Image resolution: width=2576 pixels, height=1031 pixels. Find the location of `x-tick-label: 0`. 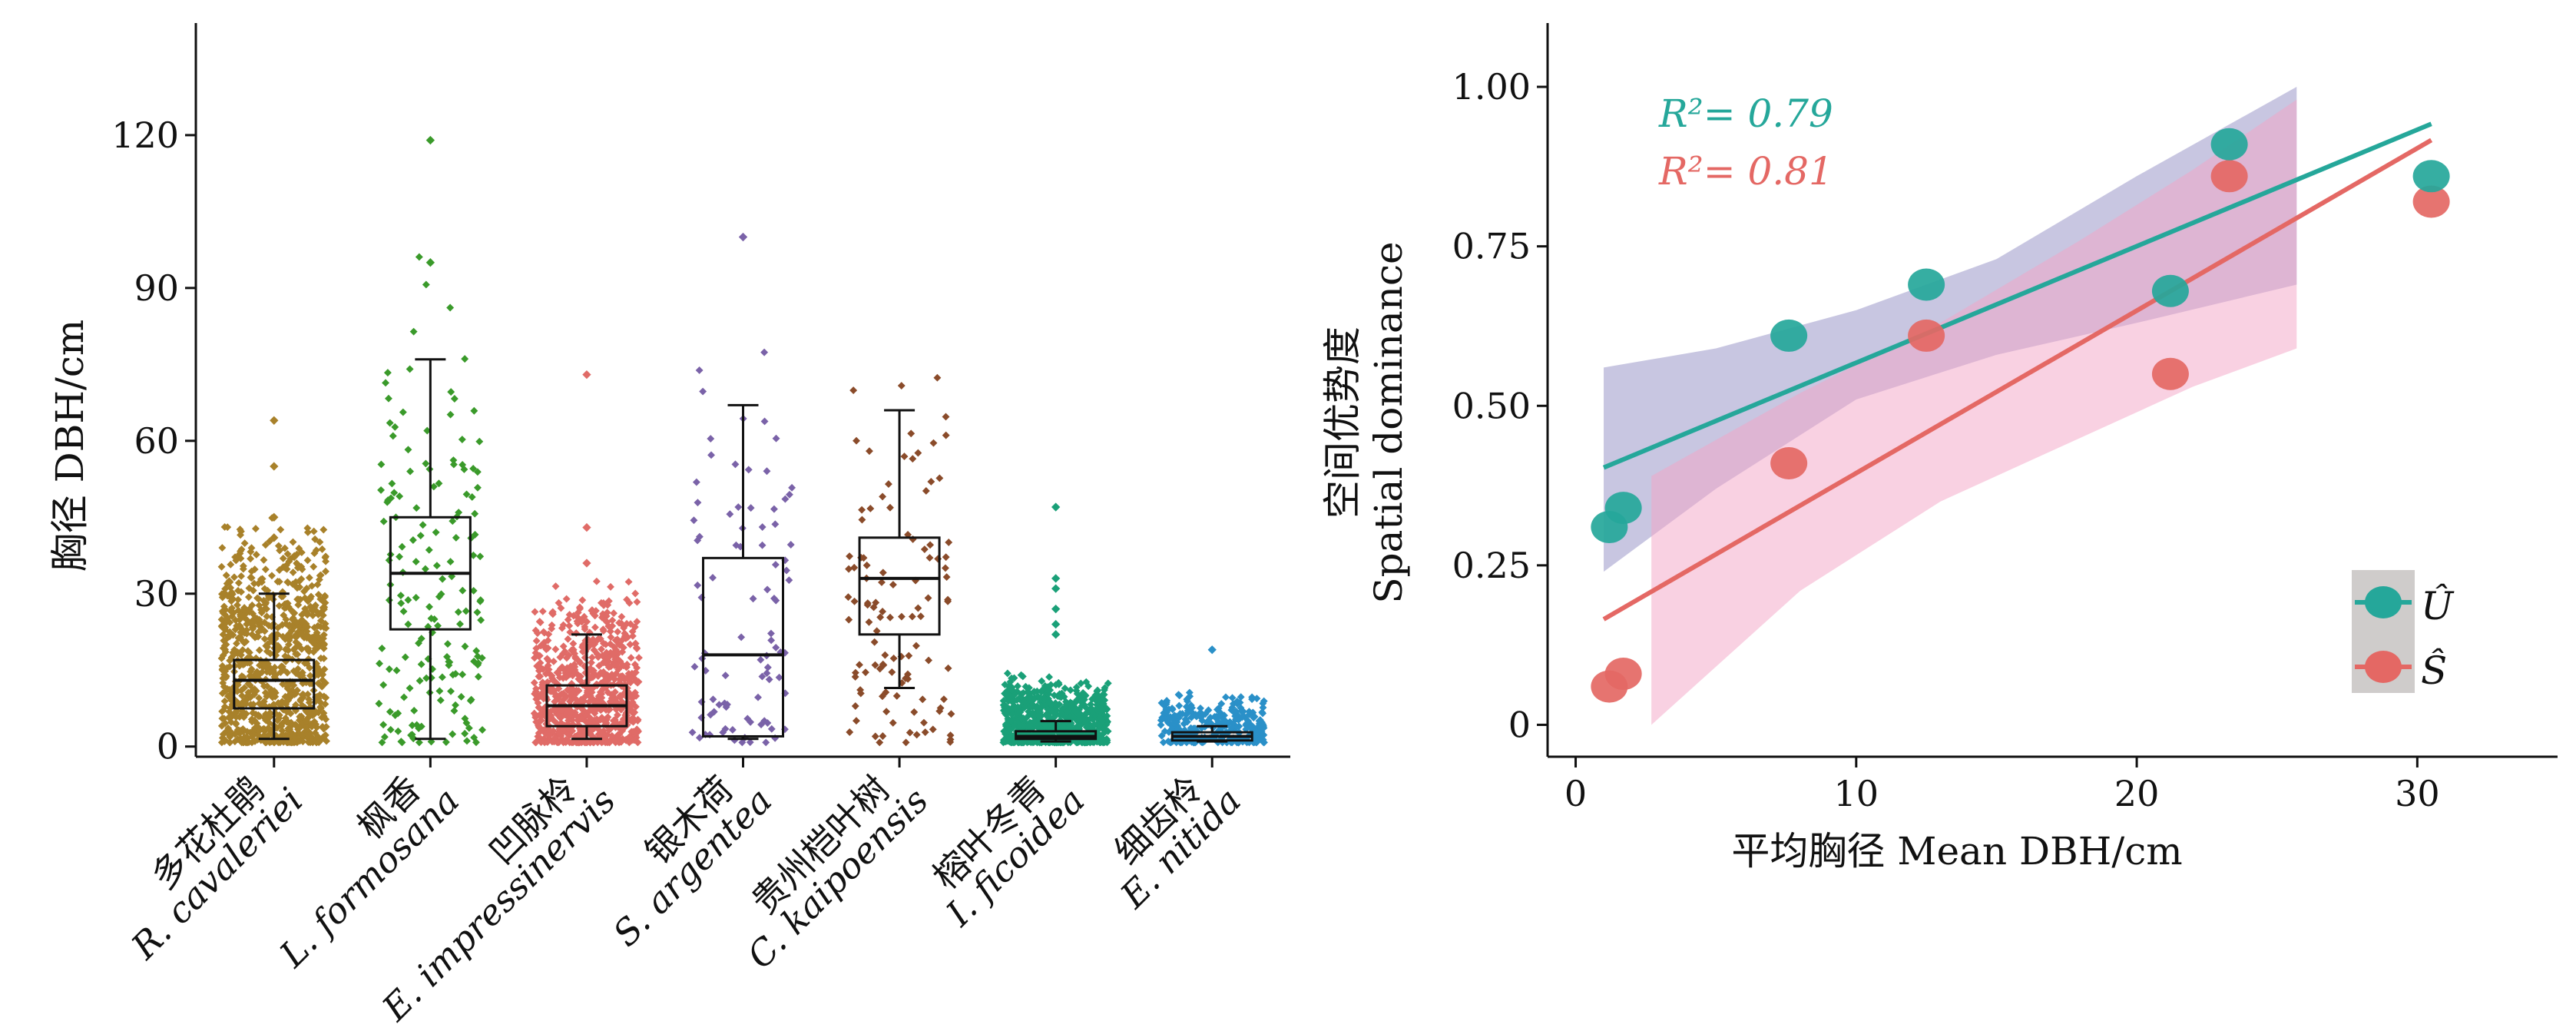

x-tick-label: 0 is located at coordinates (1576, 793).